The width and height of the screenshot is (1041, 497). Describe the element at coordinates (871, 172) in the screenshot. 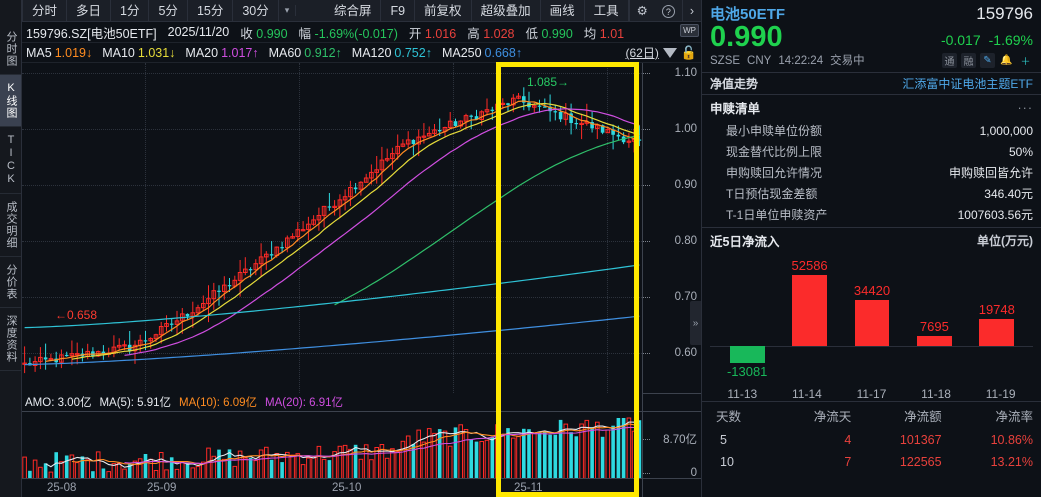

I see `pcf-row: 申购赎回允许情况 申购赎回皆允许` at that location.